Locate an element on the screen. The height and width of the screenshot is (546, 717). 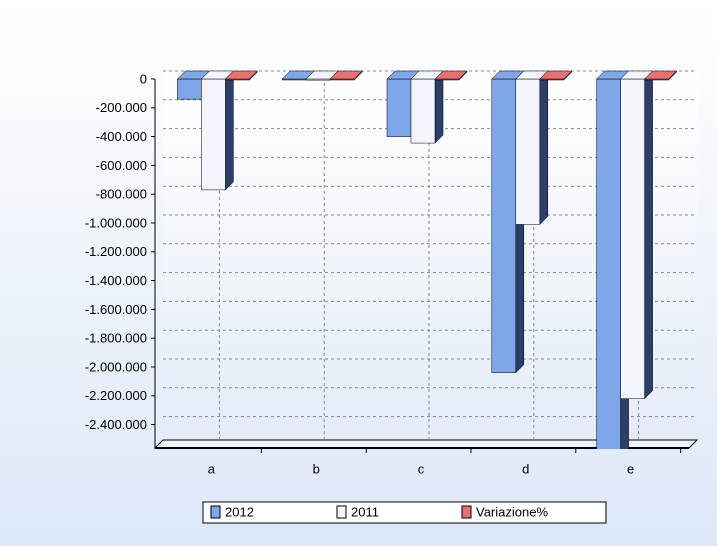
y-tick-label: -800.000 is located at coordinates (121, 194).